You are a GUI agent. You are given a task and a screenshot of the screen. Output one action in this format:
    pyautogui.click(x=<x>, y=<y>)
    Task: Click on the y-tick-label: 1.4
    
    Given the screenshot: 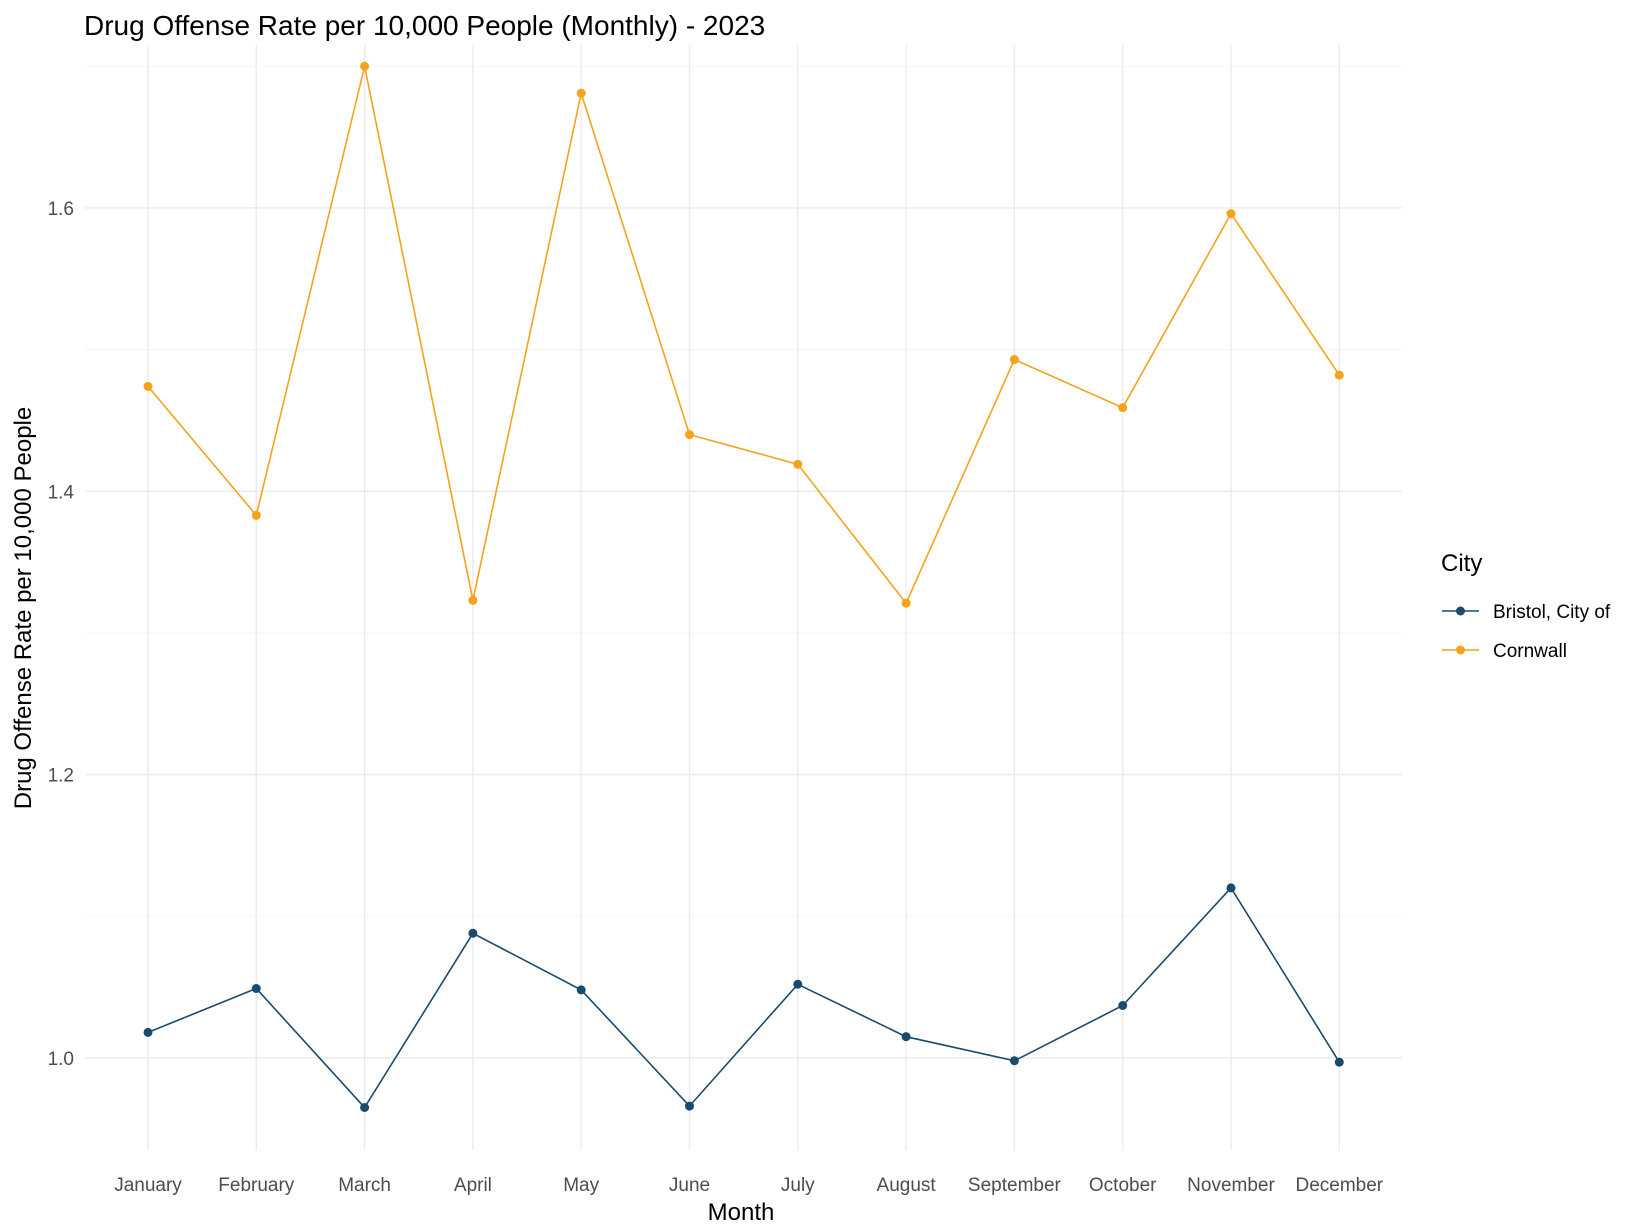 What is the action you would take?
    pyautogui.click(x=61, y=492)
    